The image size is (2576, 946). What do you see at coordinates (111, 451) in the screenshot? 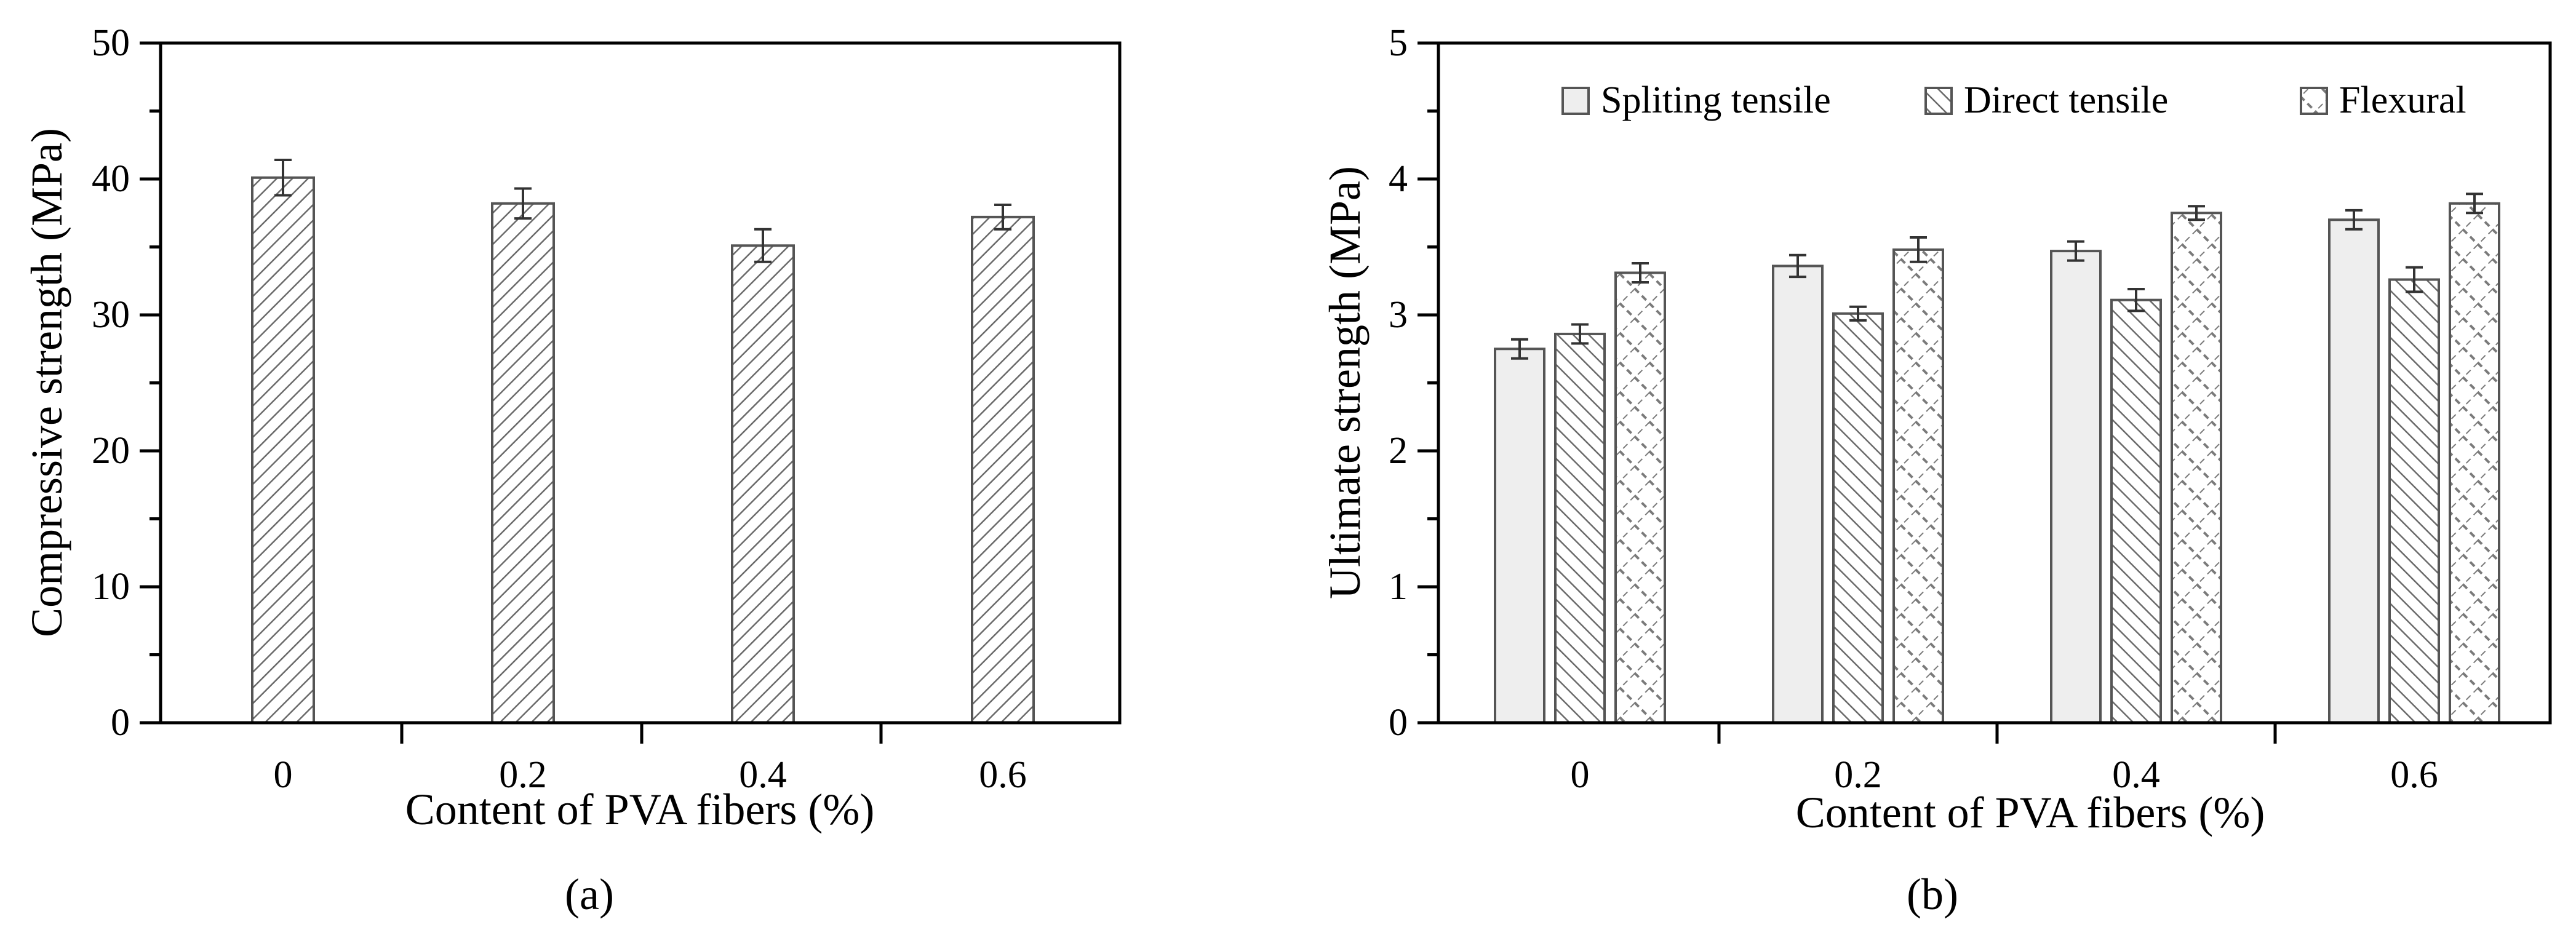
I see `y-tick-label: 20` at bounding box center [111, 451].